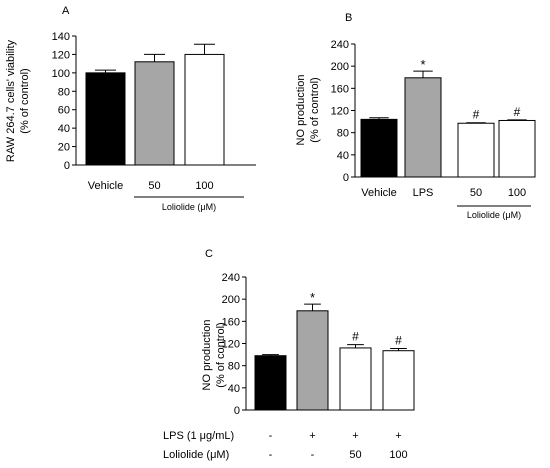 This screenshot has width=550, height=468. Describe the element at coordinates (66, 11) in the screenshot. I see `panel-a-label: A` at that location.